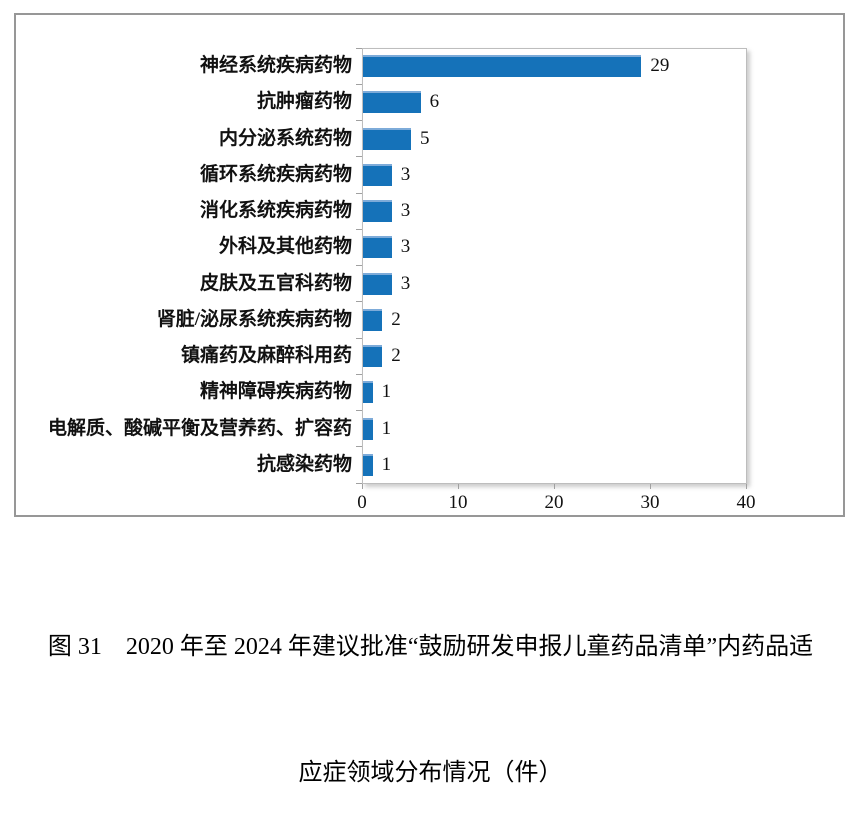  What do you see at coordinates (304, 464) in the screenshot?
I see `category-label: 抗感染药物` at bounding box center [304, 464].